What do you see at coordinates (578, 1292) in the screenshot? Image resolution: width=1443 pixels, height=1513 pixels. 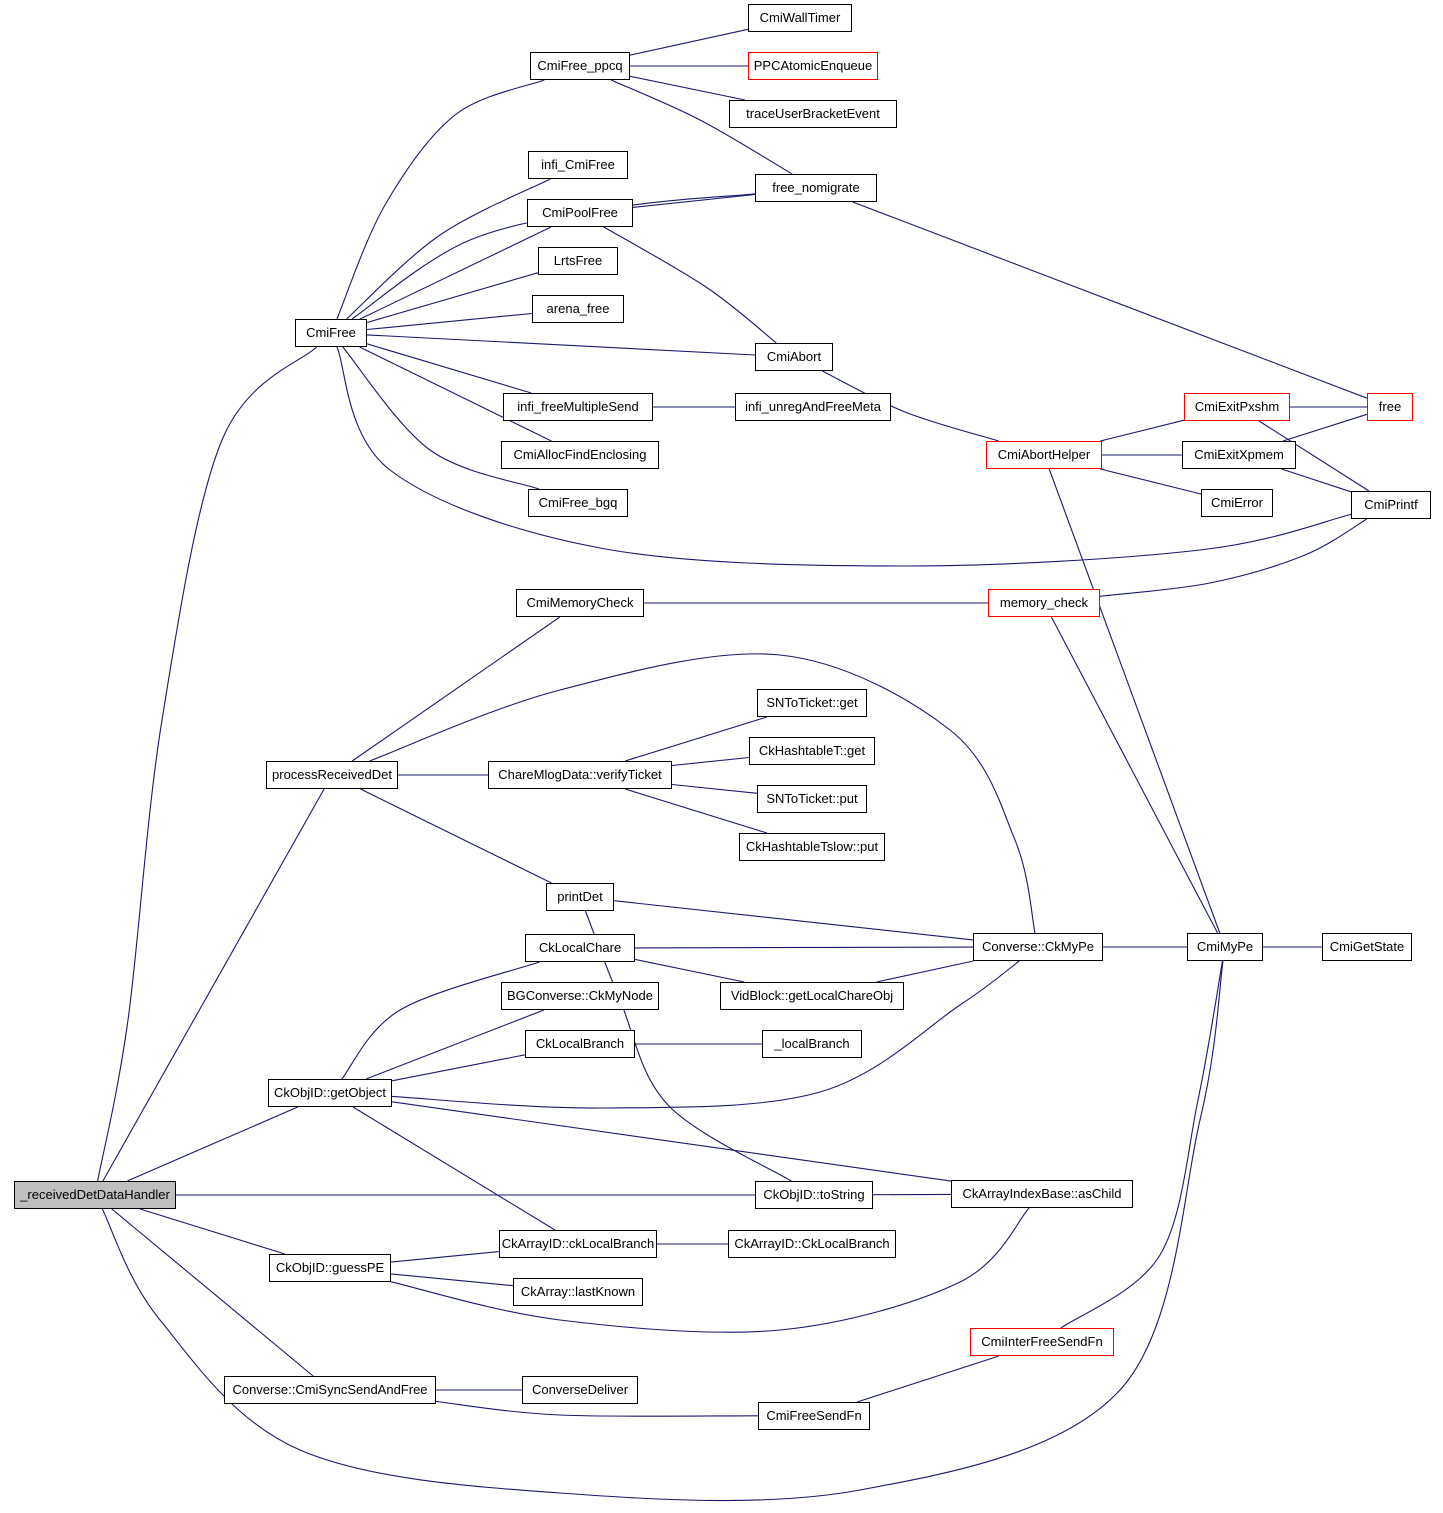 I see `node-ckarray-lastknown: CkArray::lastKnown` at bounding box center [578, 1292].